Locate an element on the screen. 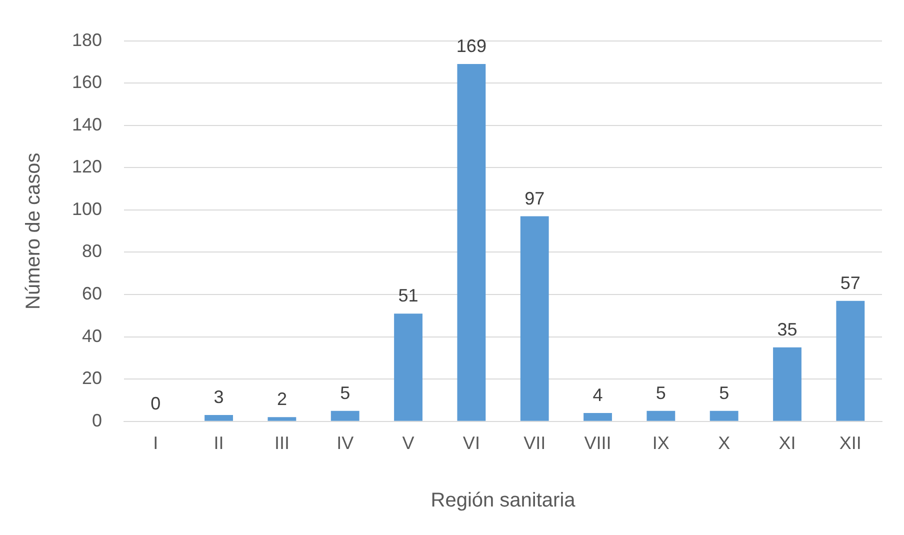 This screenshot has height=535, width=904. x-tick-label: VIII is located at coordinates (598, 443).